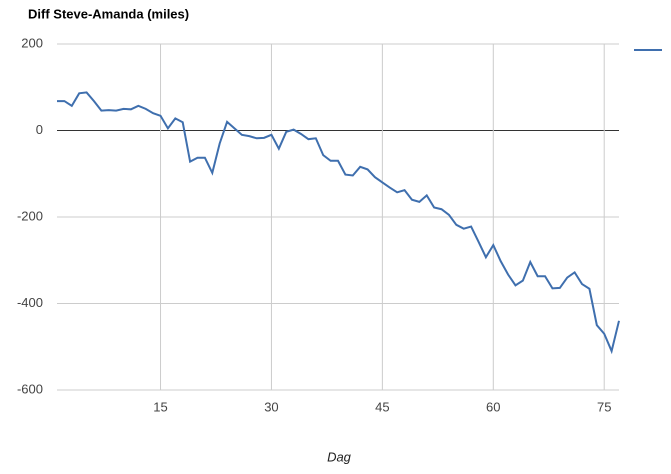  What do you see at coordinates (30, 215) in the screenshot?
I see `y-tick-label: -200` at bounding box center [30, 215].